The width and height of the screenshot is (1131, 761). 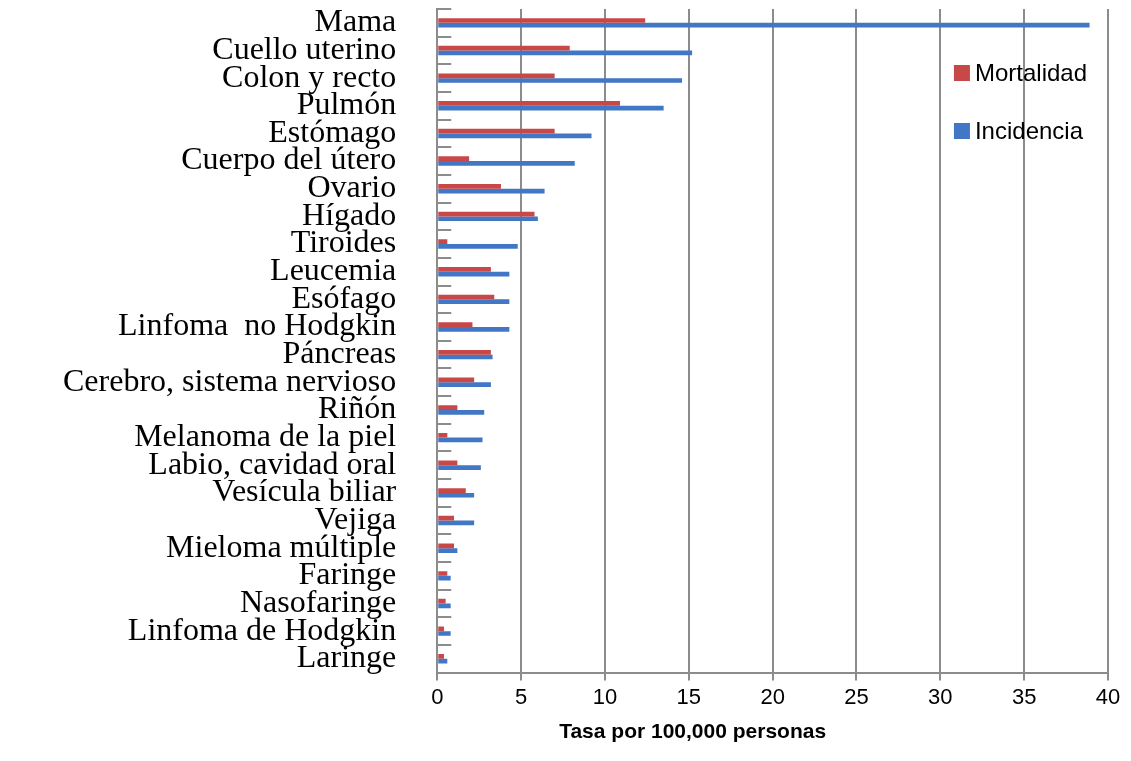 What do you see at coordinates (856, 696) in the screenshot?
I see `x-tick-label: 25` at bounding box center [856, 696].